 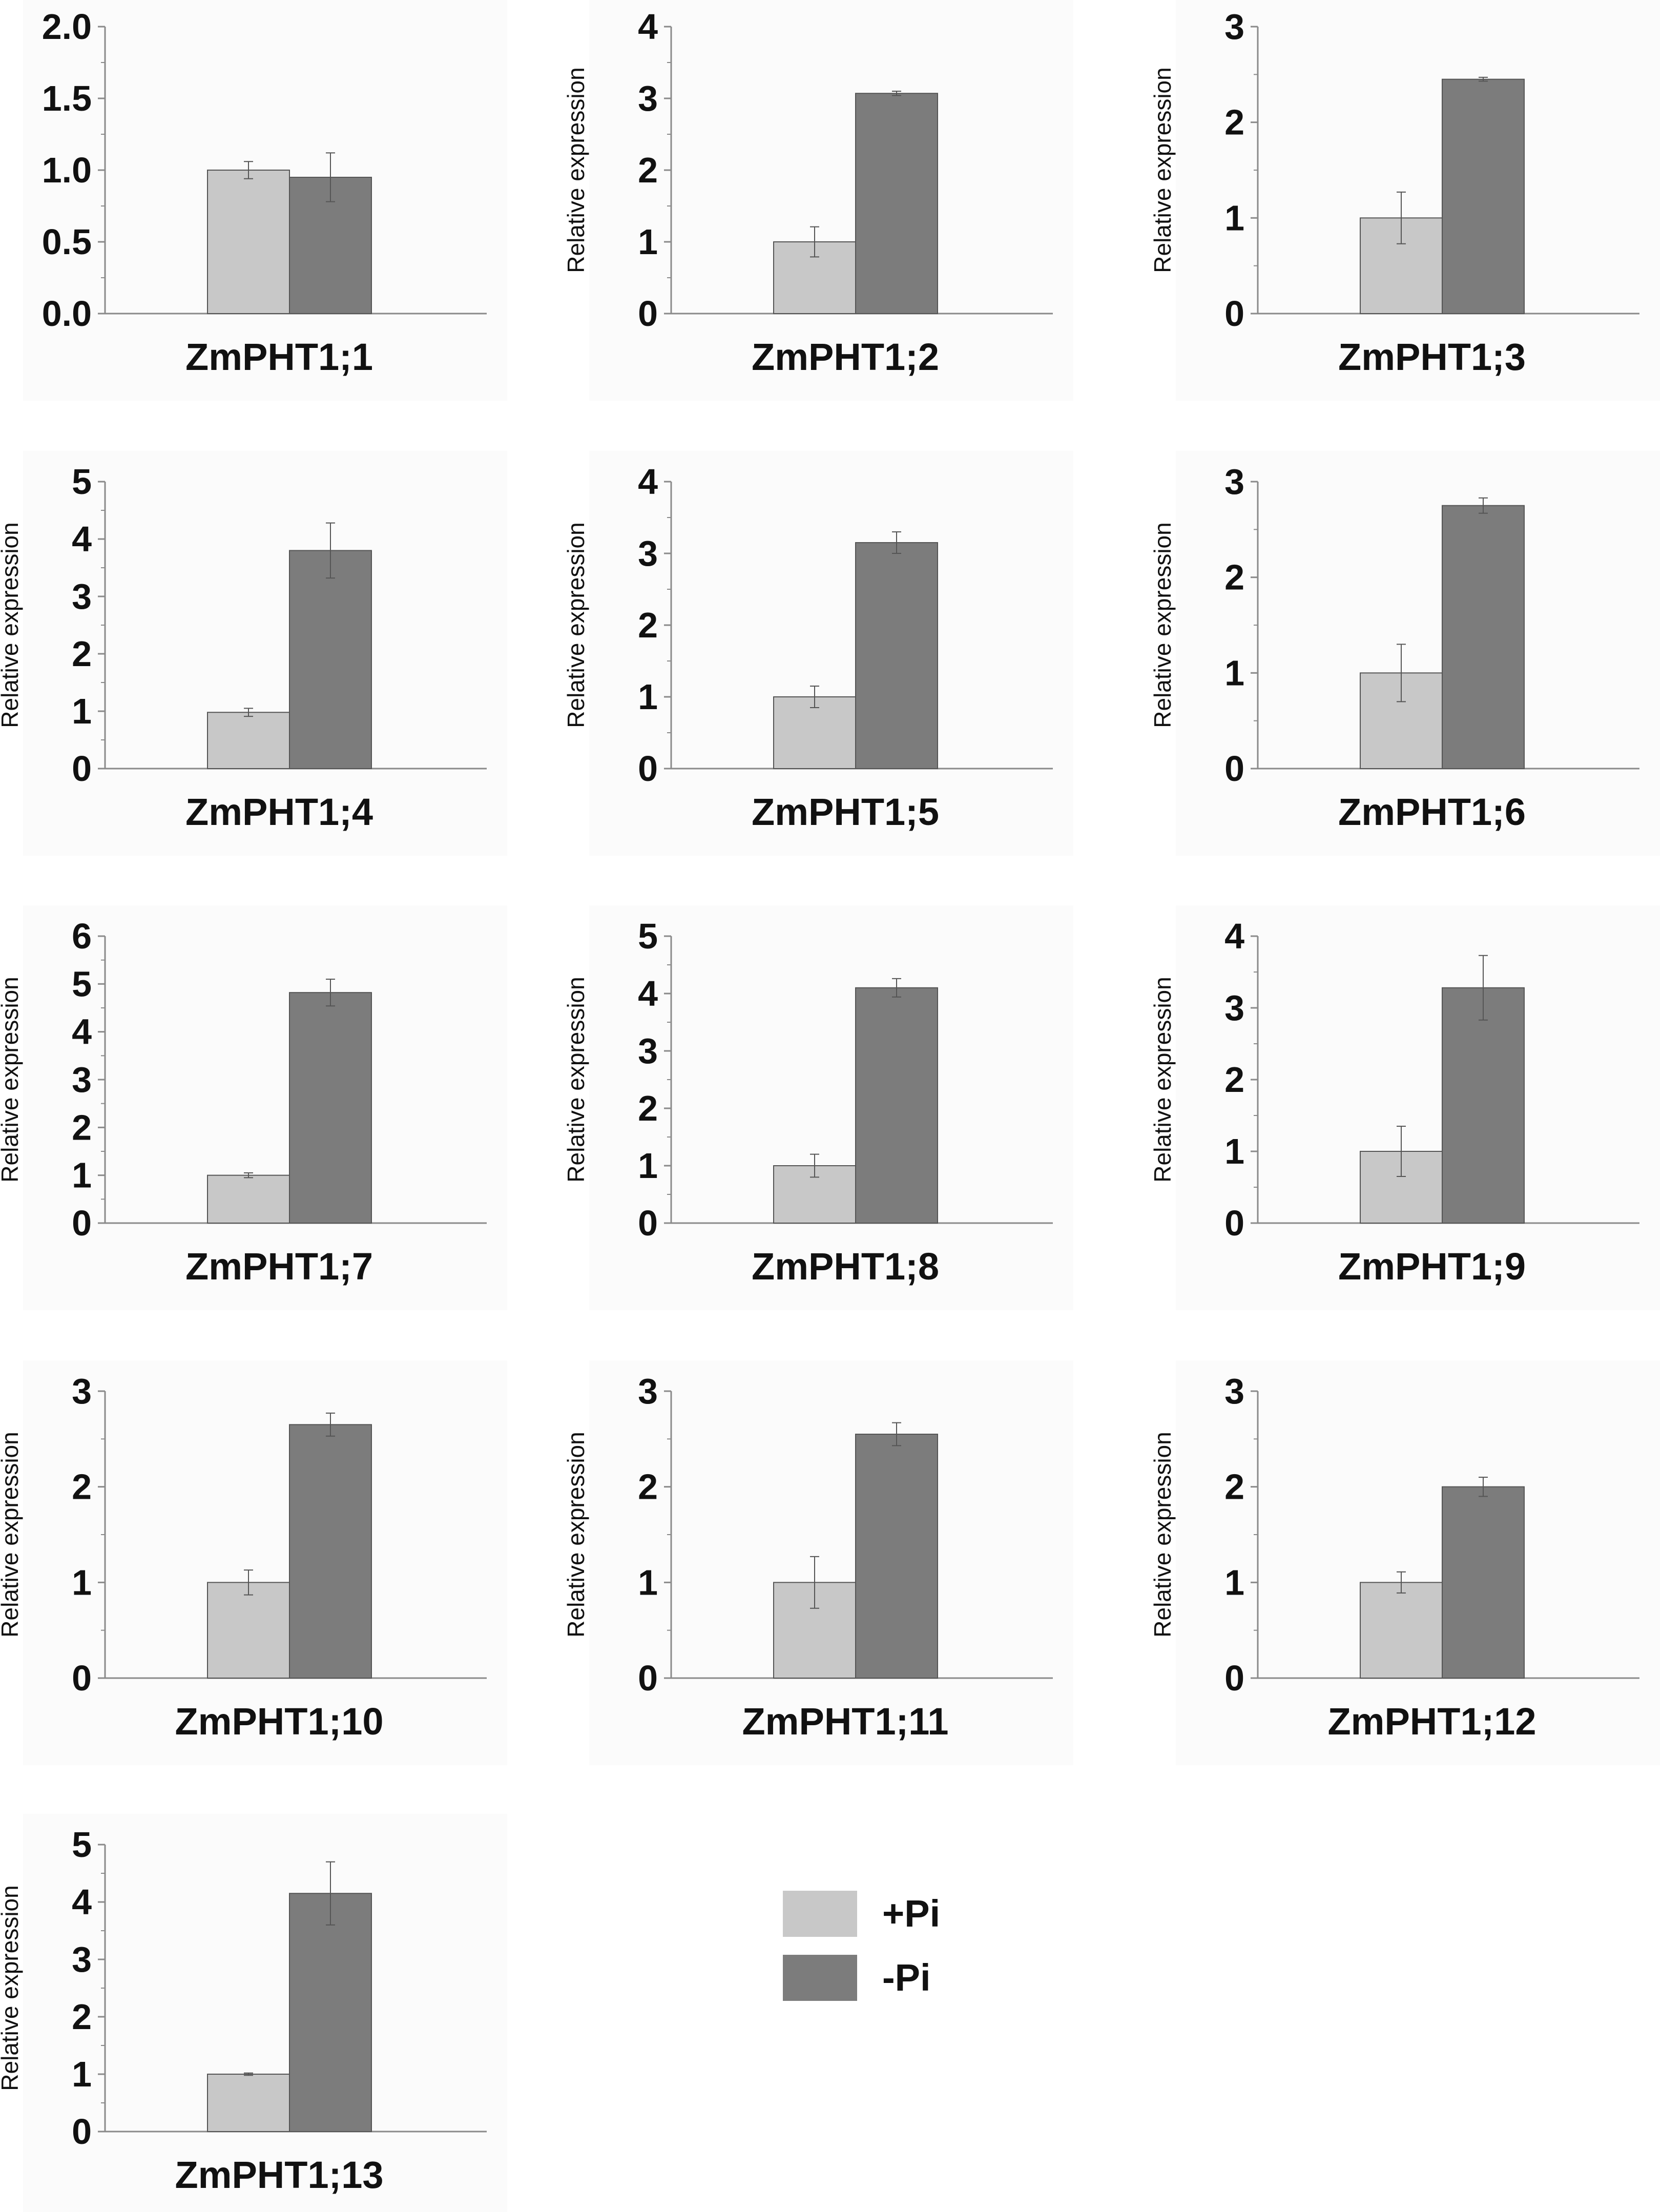 What do you see at coordinates (67, 242) in the screenshot?
I see `y-tick-label: 0.5` at bounding box center [67, 242].